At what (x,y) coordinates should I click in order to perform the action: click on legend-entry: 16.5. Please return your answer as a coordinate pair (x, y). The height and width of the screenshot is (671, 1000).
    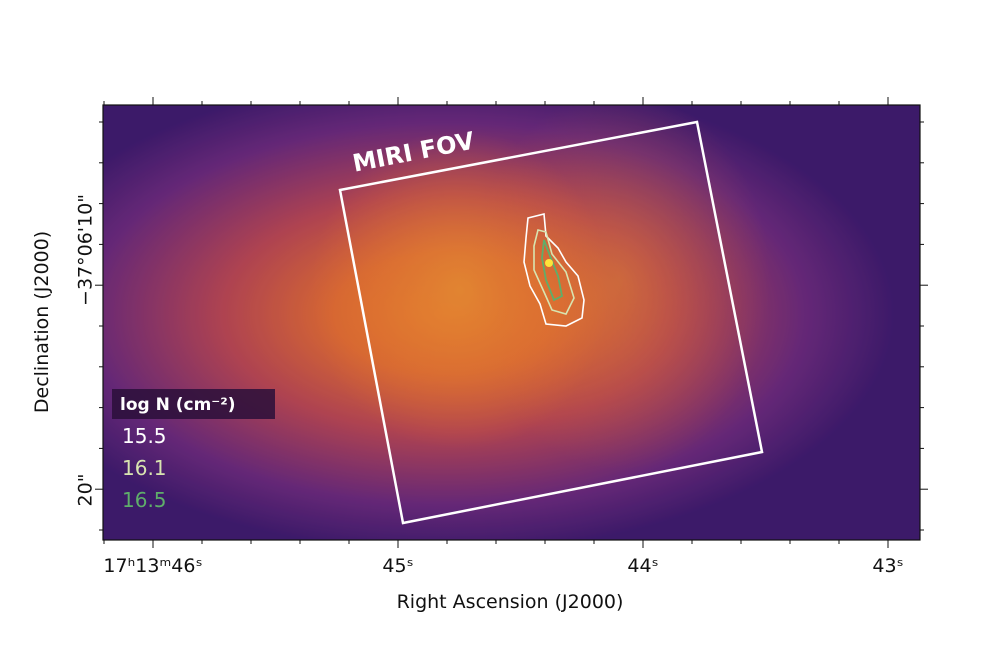
    Looking at the image, I should click on (144, 500).